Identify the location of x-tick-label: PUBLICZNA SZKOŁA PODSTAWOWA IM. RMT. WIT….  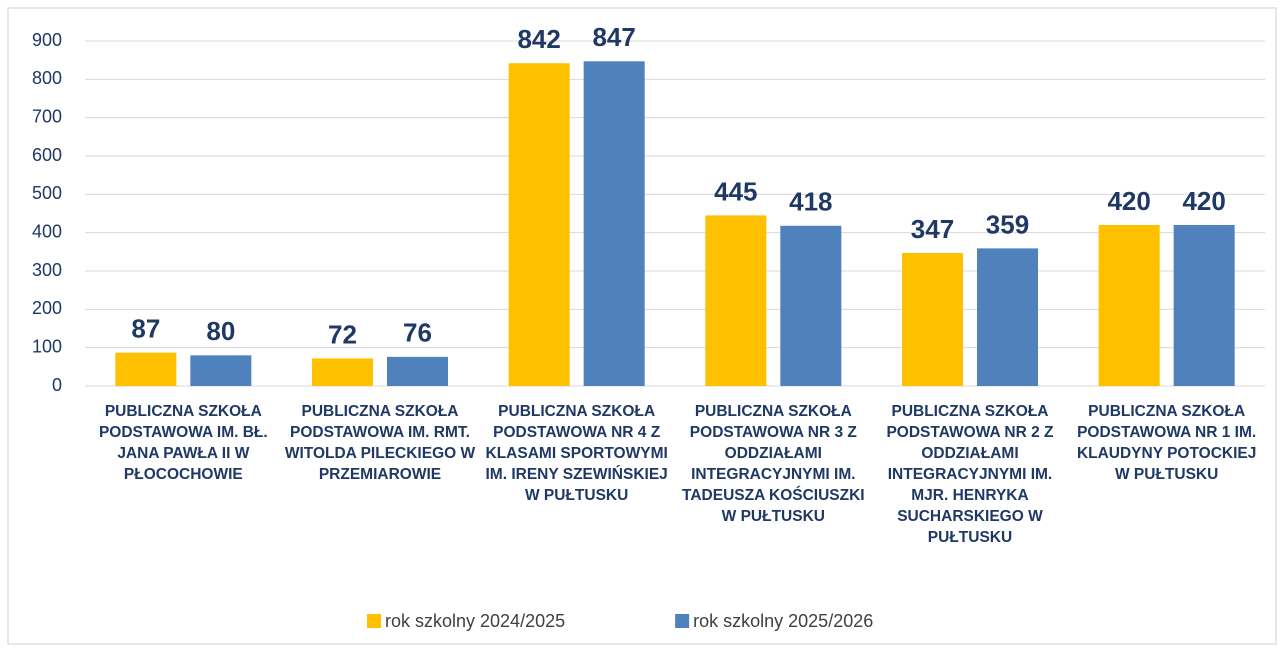
(380, 443).